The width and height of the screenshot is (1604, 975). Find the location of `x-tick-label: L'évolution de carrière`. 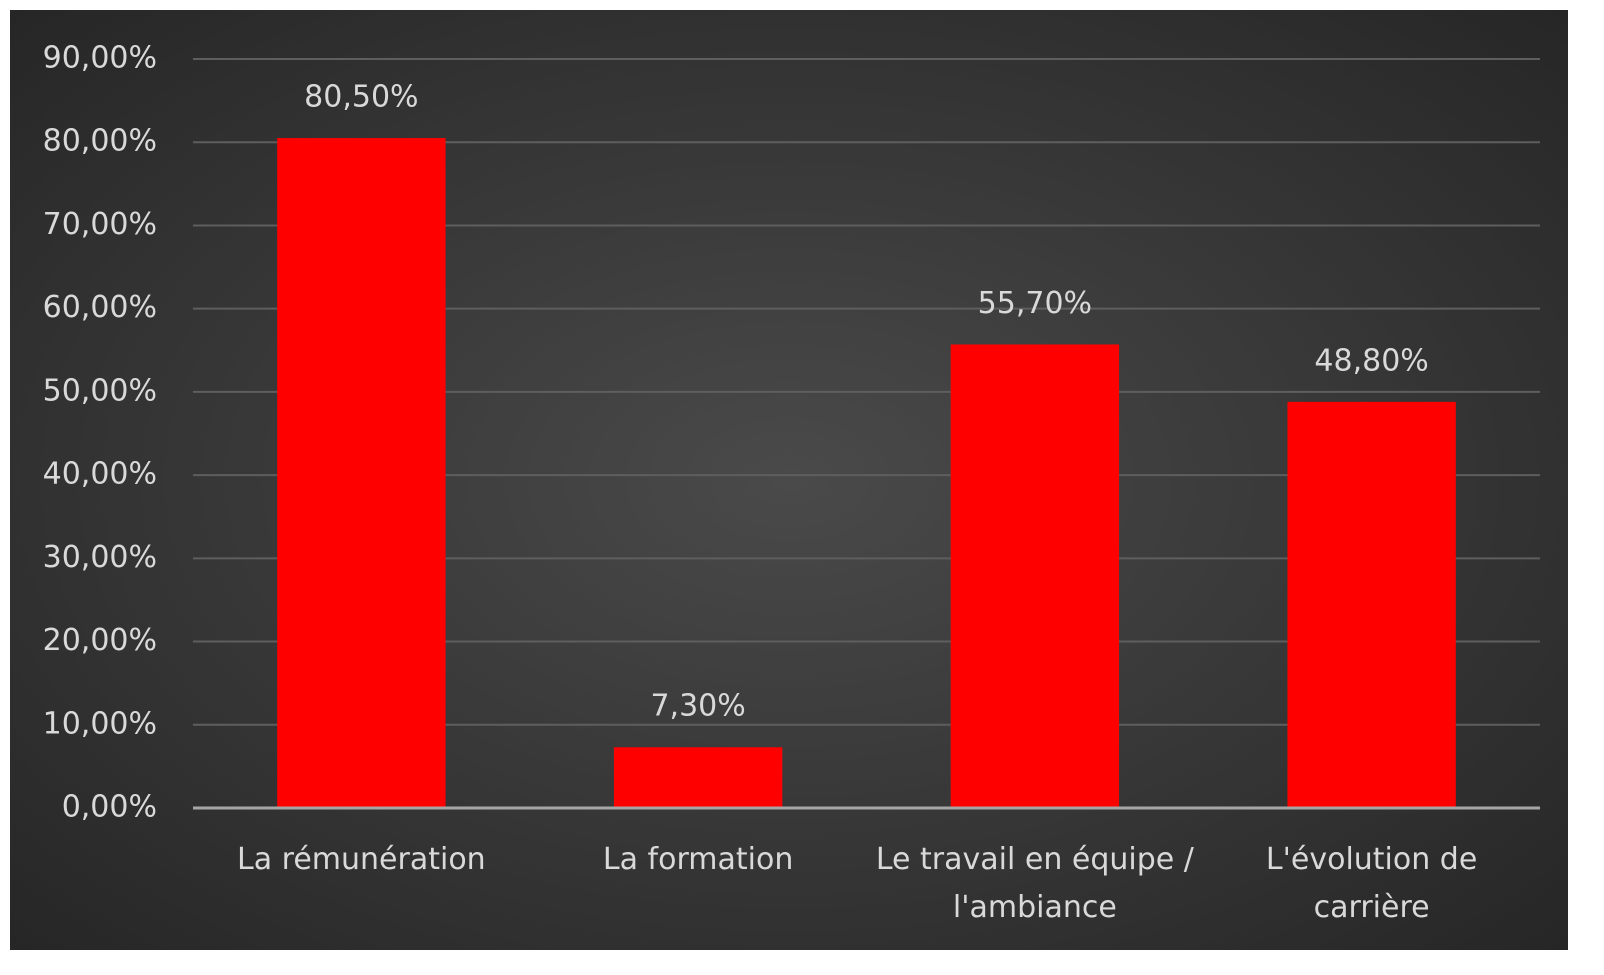

x-tick-label: L'évolution de carrière is located at coordinates (1371, 883).